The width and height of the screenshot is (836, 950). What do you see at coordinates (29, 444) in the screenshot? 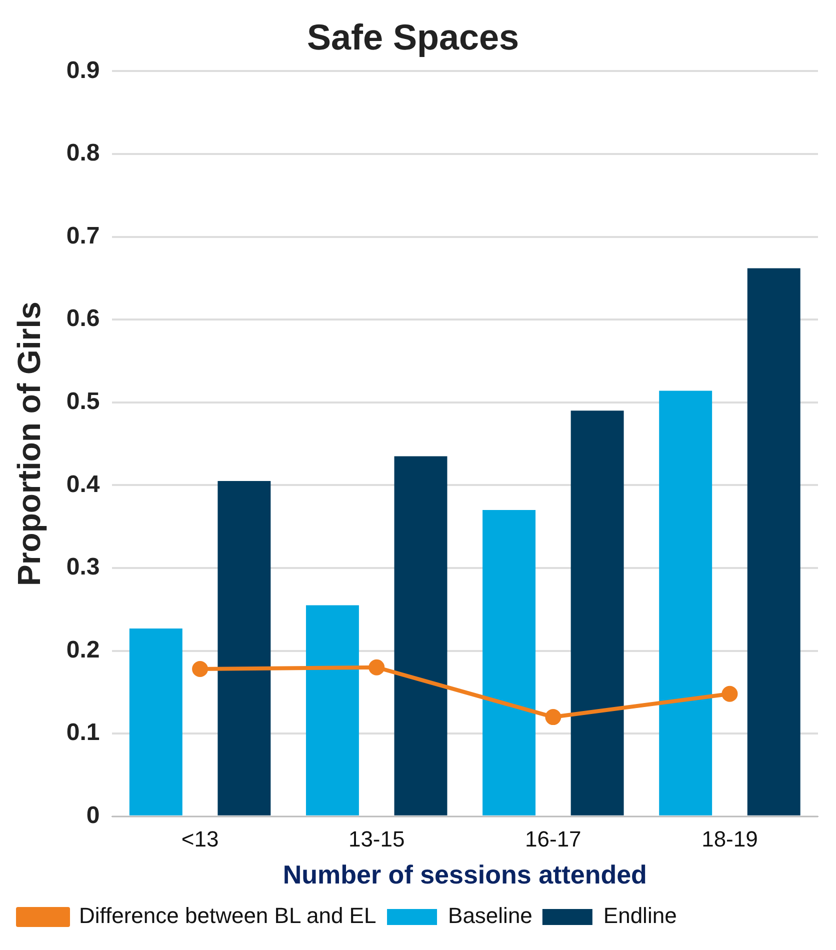
I see `y-axis-title: Proportion of Girls` at bounding box center [29, 444].